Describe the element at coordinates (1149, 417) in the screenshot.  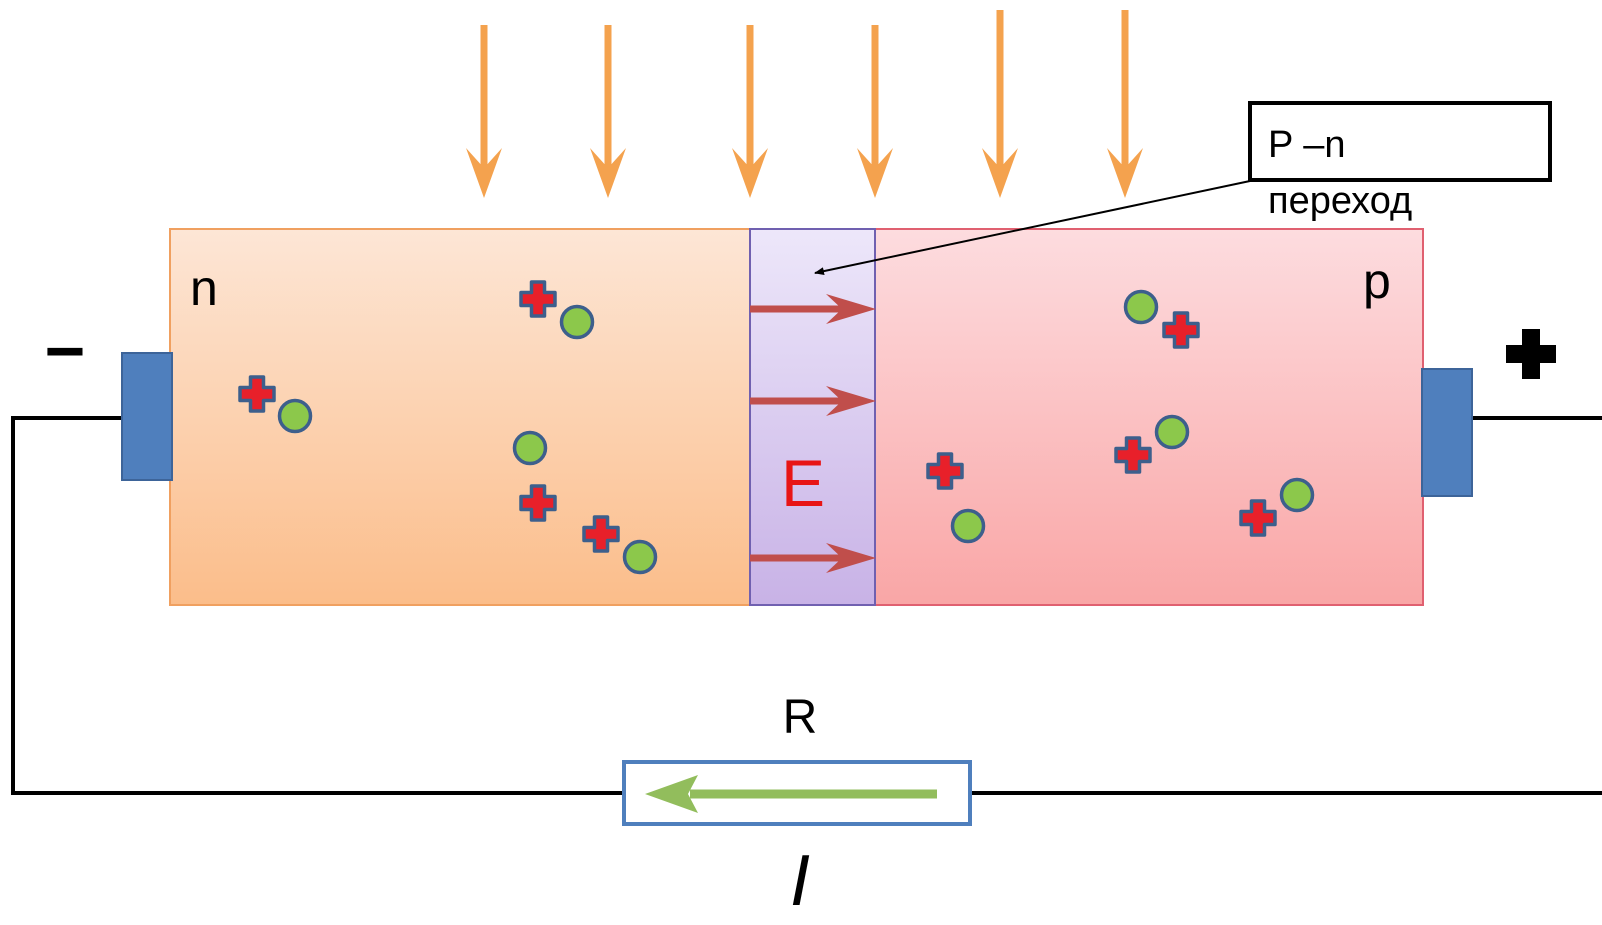
I see `p-region` at that location.